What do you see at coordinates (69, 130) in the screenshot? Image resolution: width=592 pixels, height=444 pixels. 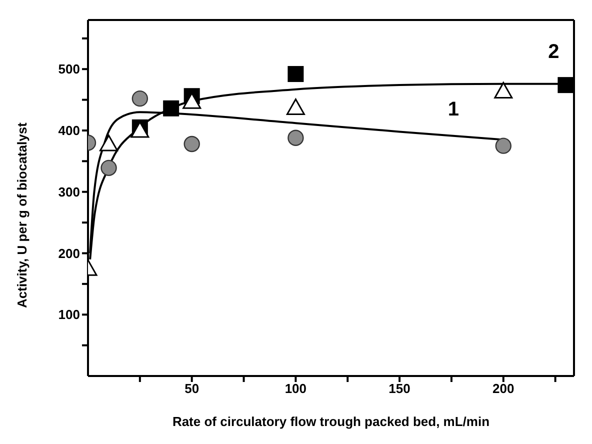 I see `y-tick-label: 400` at bounding box center [69, 130].